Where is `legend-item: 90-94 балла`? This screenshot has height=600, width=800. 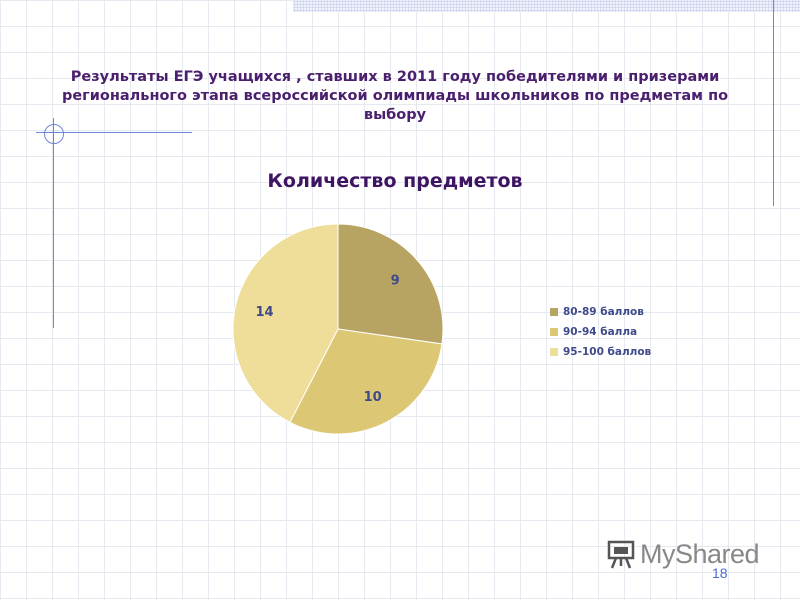
legend-item: 90-94 балла is located at coordinates (600, 332).